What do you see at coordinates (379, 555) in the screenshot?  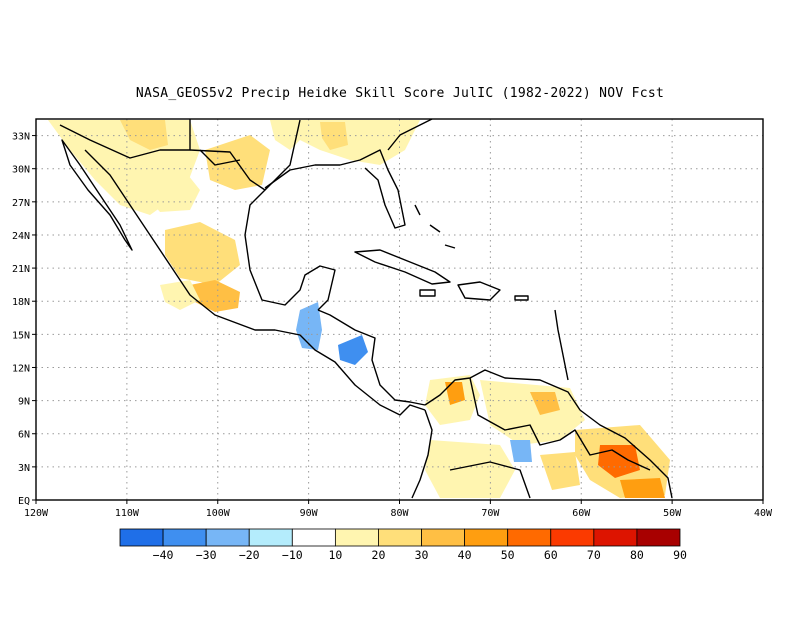 I see `colorbar-label: 20` at bounding box center [379, 555].